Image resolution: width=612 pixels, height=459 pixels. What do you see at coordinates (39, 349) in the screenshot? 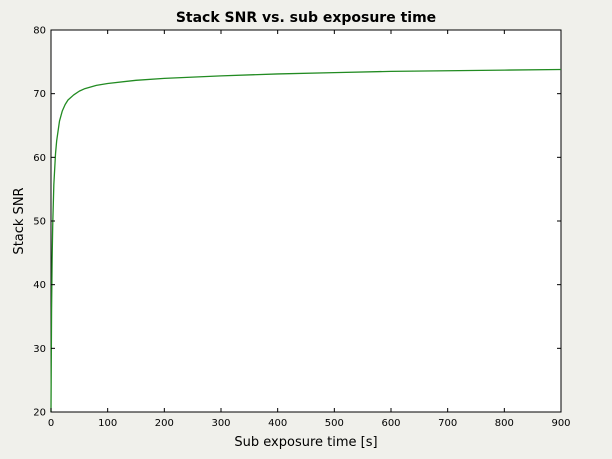
I see `y-tick-label: 30` at bounding box center [39, 349].